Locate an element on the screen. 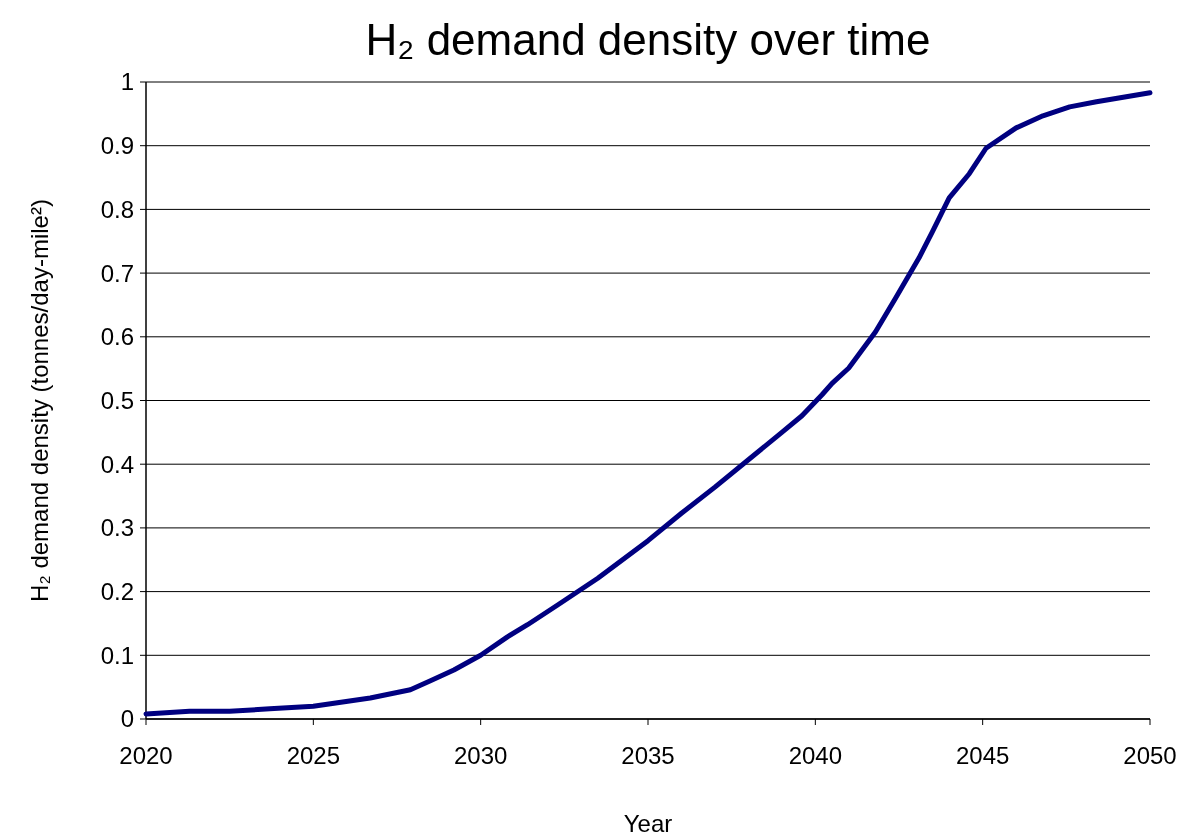 This screenshot has height=840, width=1194. y-tick-label: 0.1 is located at coordinates (117, 655).